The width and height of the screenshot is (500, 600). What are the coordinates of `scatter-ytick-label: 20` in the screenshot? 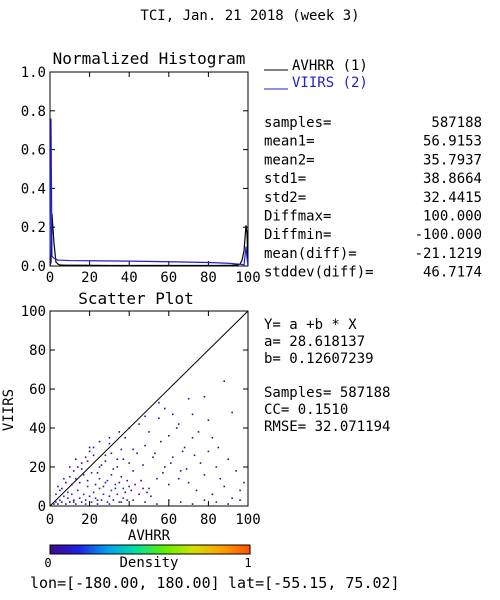 It's located at (37, 468).